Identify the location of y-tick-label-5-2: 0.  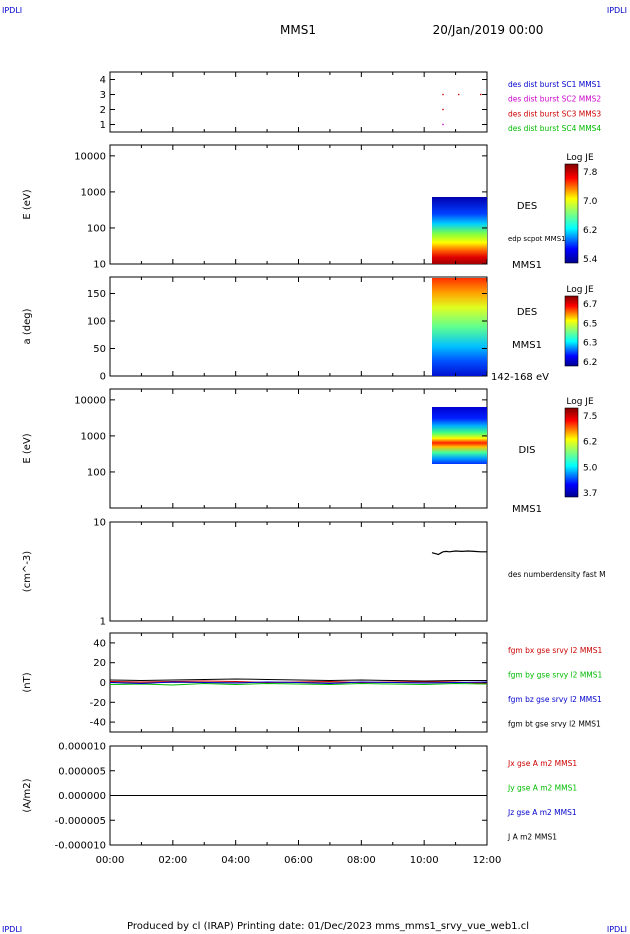
(103, 683).